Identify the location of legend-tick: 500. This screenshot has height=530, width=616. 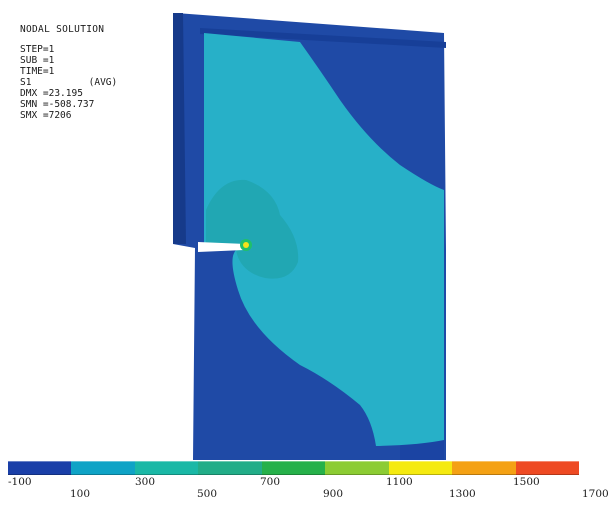
(207, 494).